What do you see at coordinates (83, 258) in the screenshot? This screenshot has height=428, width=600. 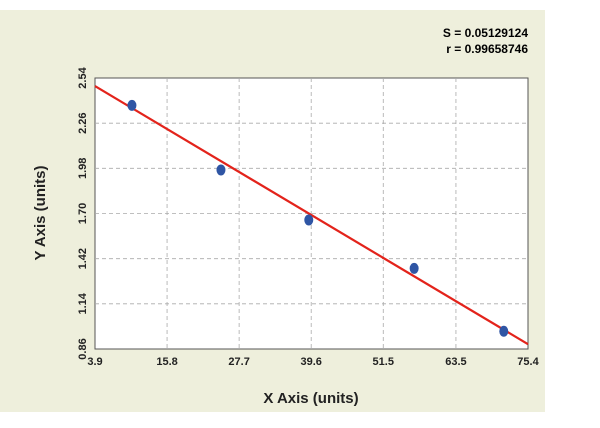 I see `y-tick-label: 1.42` at bounding box center [83, 258].